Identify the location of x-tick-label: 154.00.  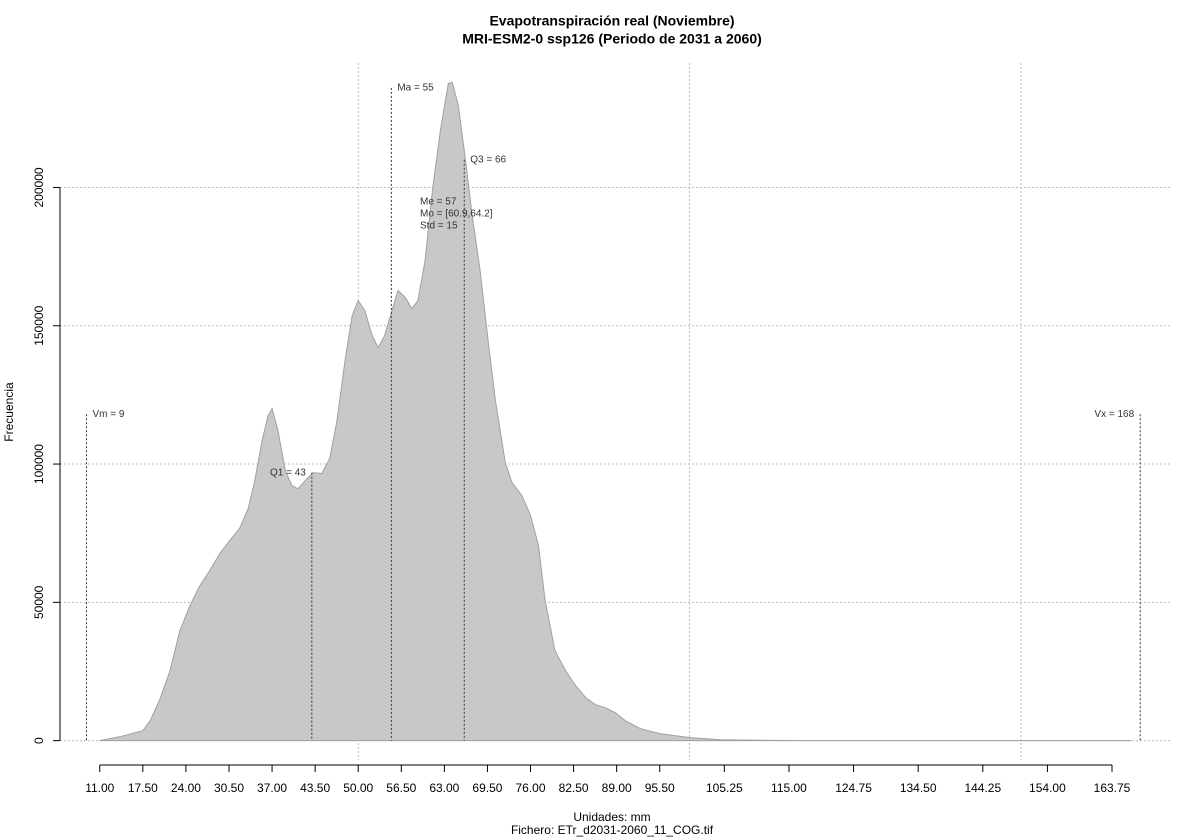
(1047, 788).